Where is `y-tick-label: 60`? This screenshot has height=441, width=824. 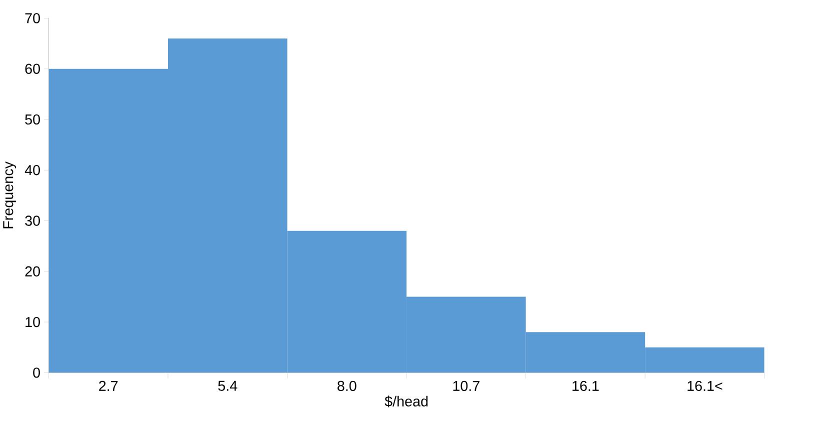
y-tick-label: 60 is located at coordinates (32, 69).